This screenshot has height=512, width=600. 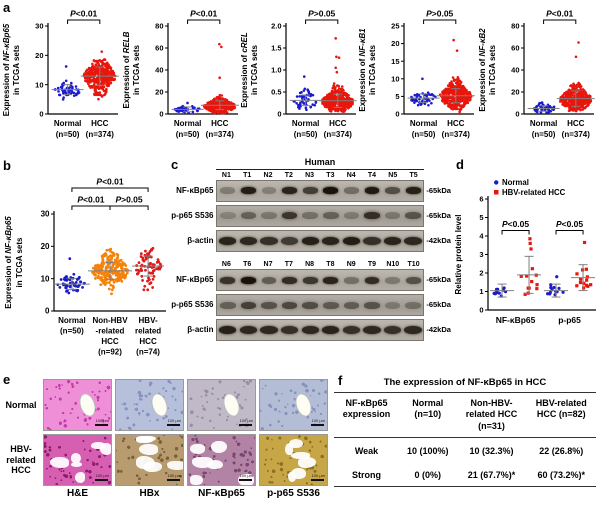 What do you see at coordinates (460, 164) in the screenshot?
I see `panel-label-d: d` at bounding box center [460, 164].